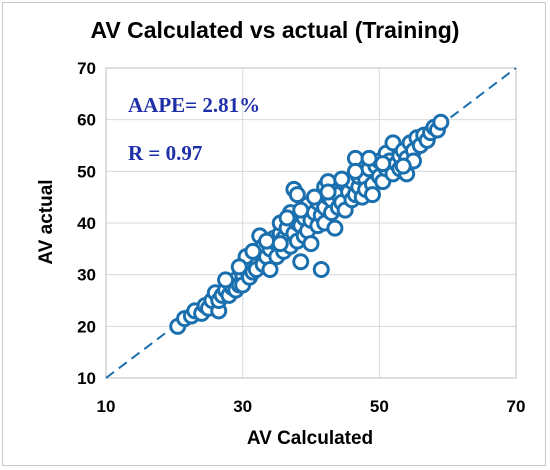  What do you see at coordinates (275, 30) in the screenshot?
I see `chart-title: AV Calculated vs actual (Training)` at bounding box center [275, 30].